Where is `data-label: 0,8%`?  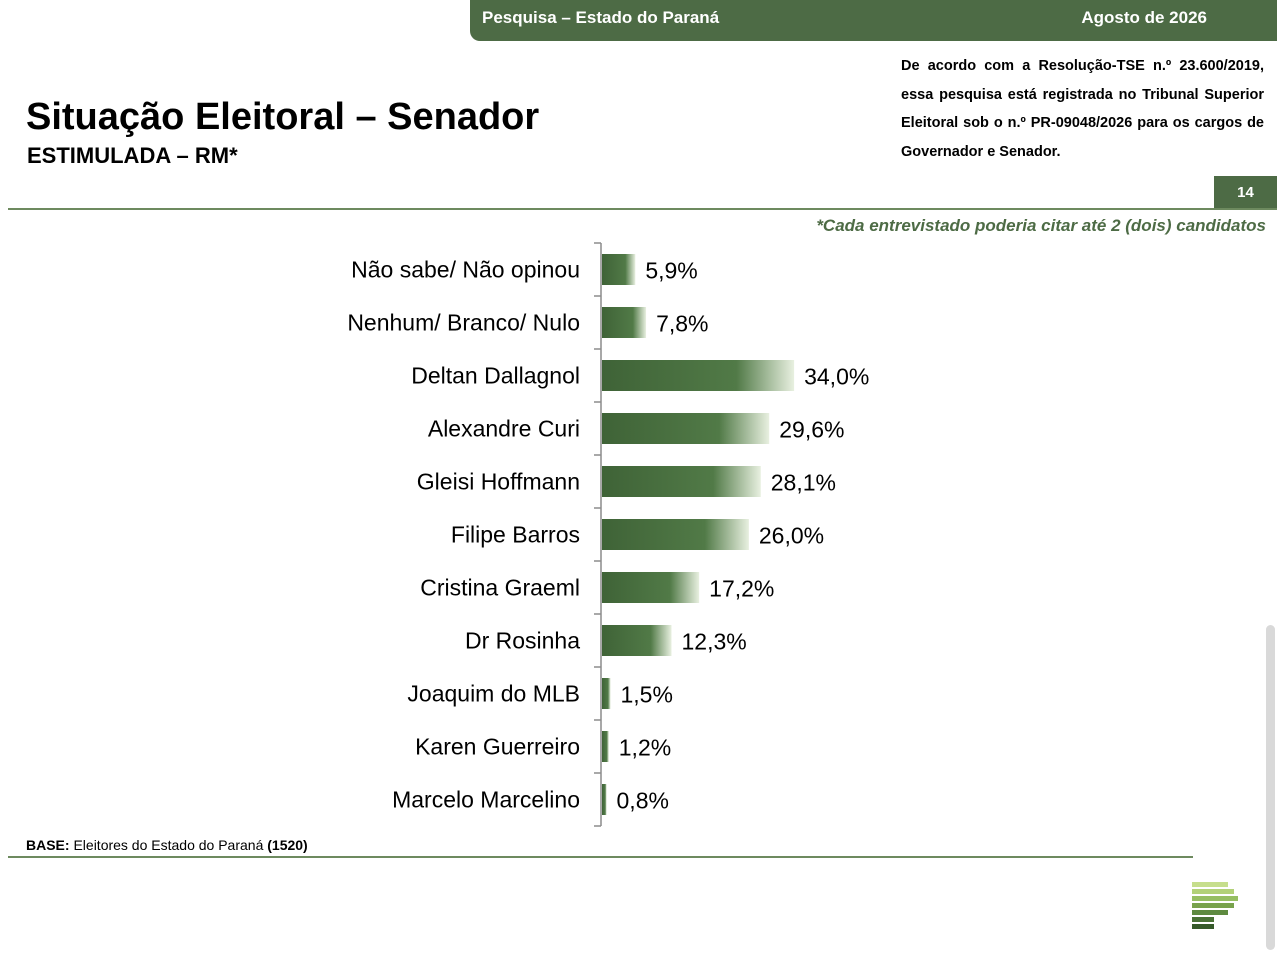
data-label: 0,8% is located at coordinates (643, 801).